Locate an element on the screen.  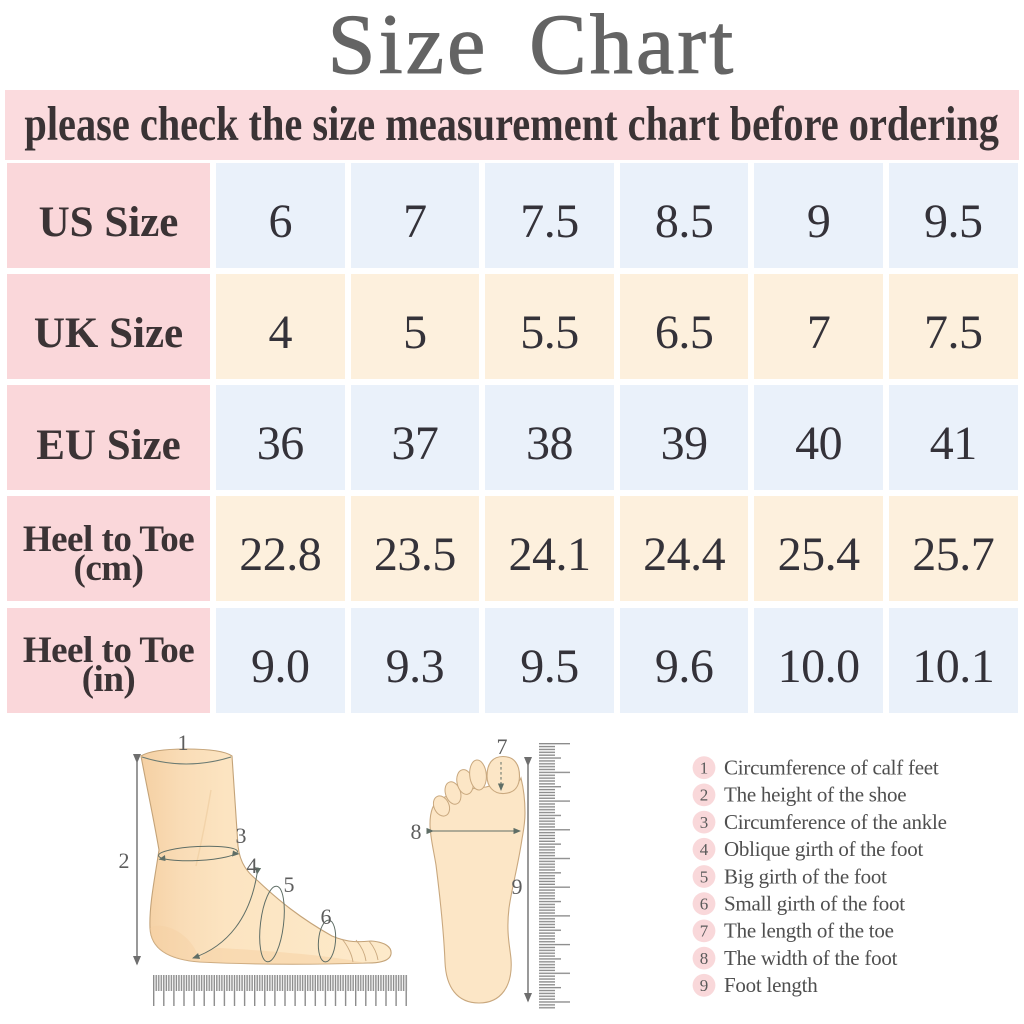
svg-text: Foot length is located at coordinates (771, 985).